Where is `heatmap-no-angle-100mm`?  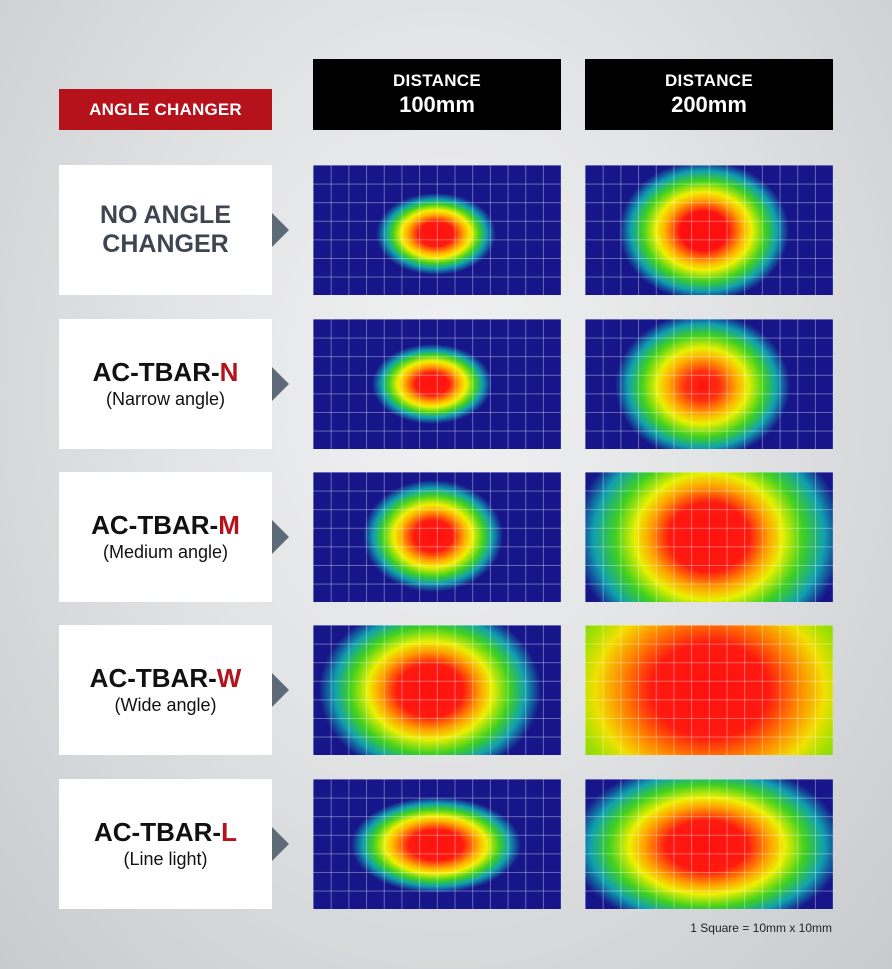 heatmap-no-angle-100mm is located at coordinates (437, 230).